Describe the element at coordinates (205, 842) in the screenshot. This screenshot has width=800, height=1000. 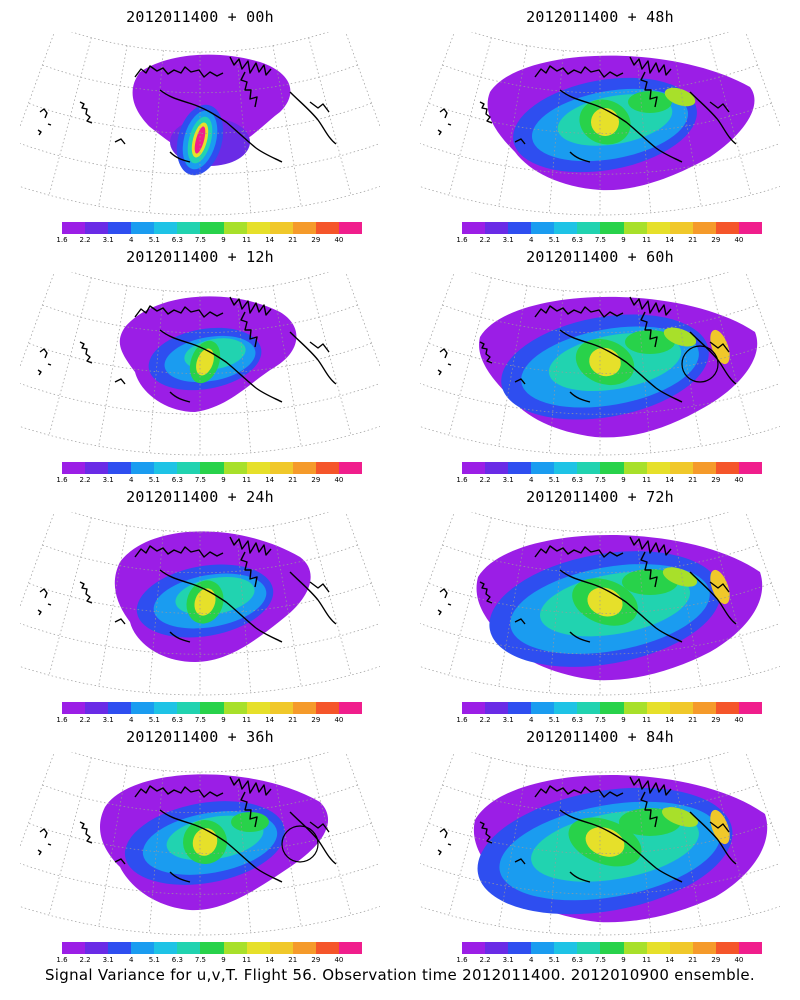
I see `variance-contour` at that location.